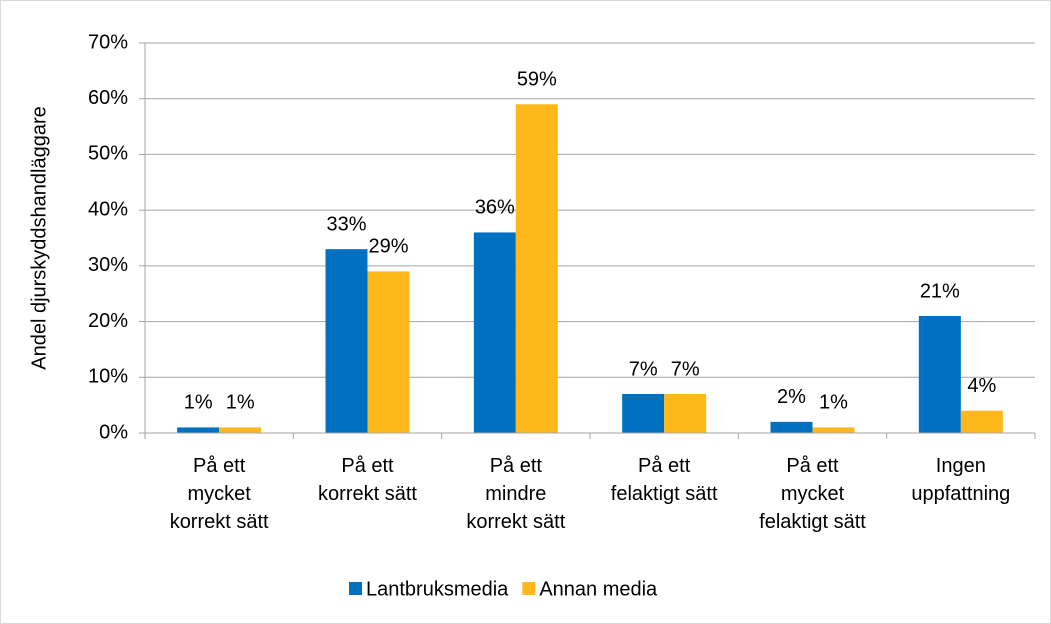 The width and height of the screenshot is (1051, 624). What do you see at coordinates (108, 42) in the screenshot?
I see `y-tick-label: 70%` at bounding box center [108, 42].